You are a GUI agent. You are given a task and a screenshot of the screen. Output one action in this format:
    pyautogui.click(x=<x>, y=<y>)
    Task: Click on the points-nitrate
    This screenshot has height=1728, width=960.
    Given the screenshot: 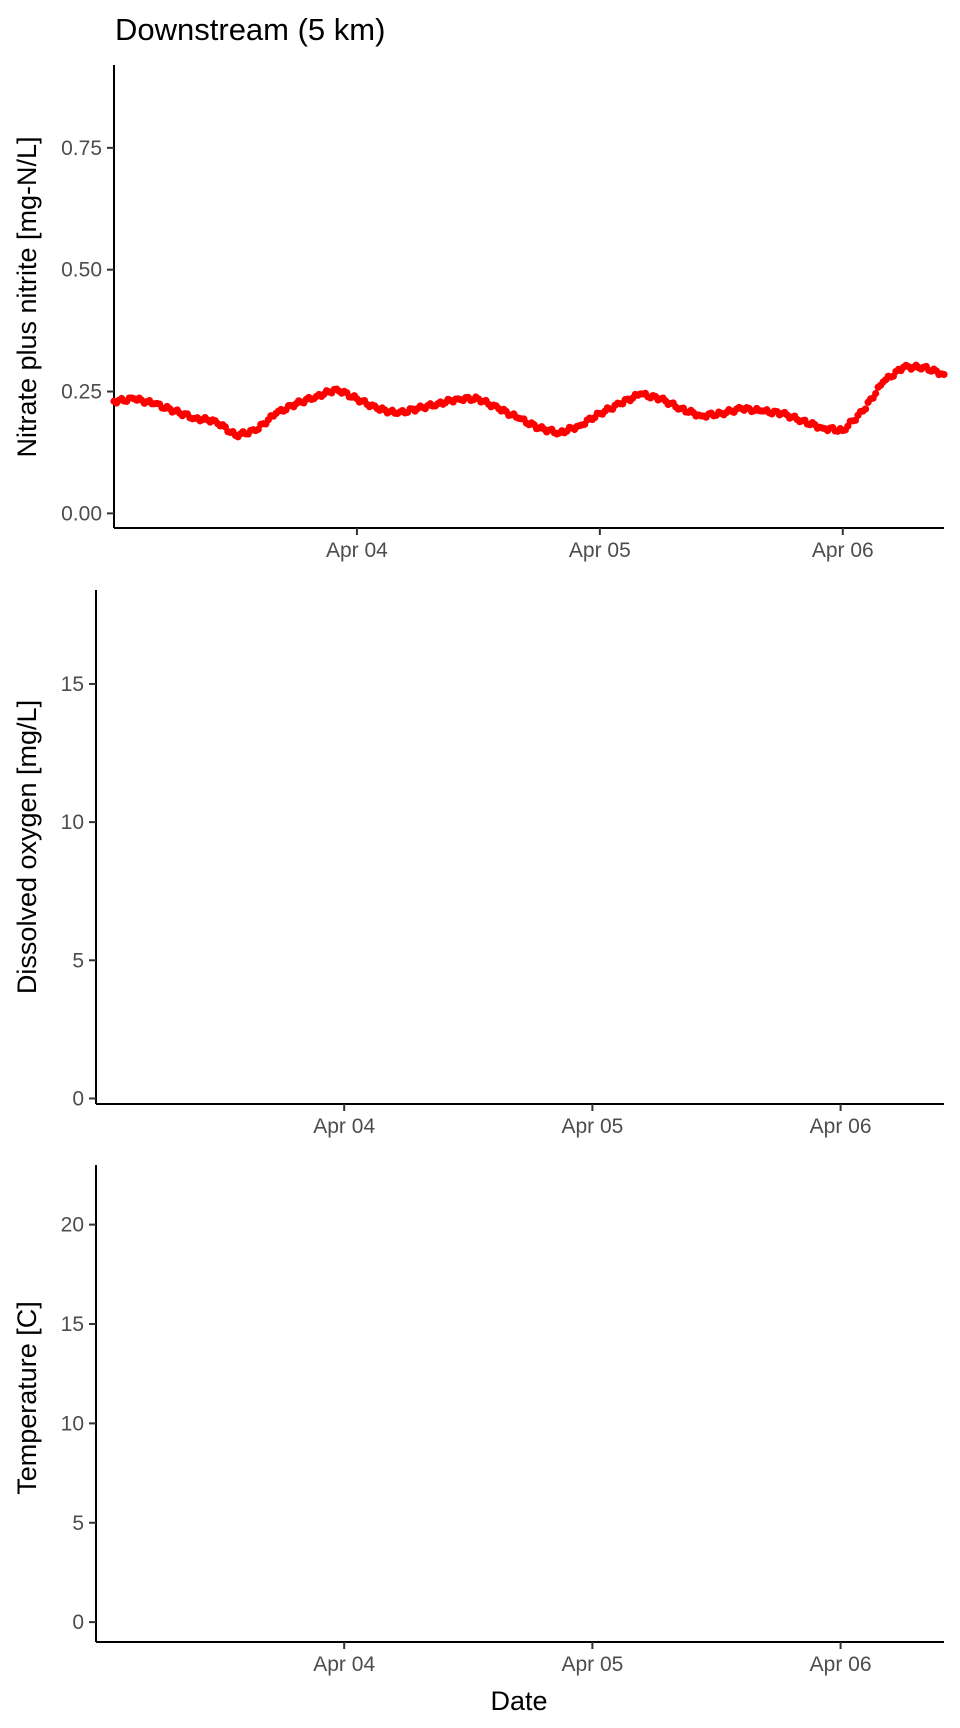 What is the action you would take?
    pyautogui.click(x=529, y=401)
    